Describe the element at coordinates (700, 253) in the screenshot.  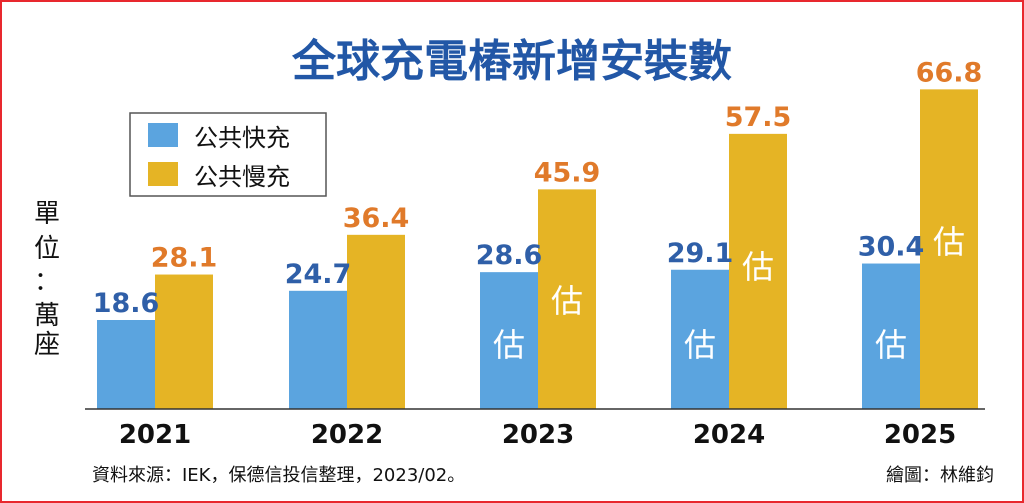
I see `value-label-fast-2024: 29.1` at that location.